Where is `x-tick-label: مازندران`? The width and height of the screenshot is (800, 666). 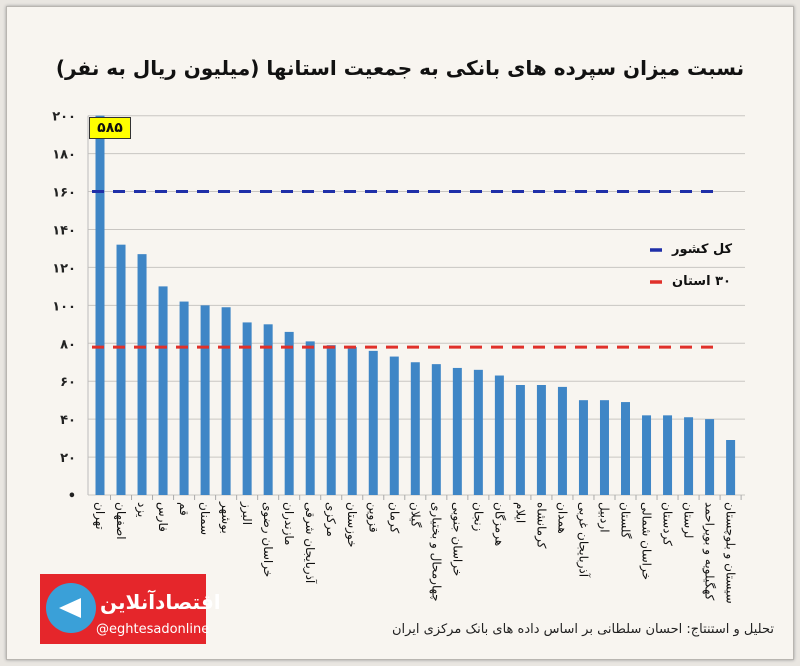
x-tick-label: مازندران is located at coordinates (289, 524).